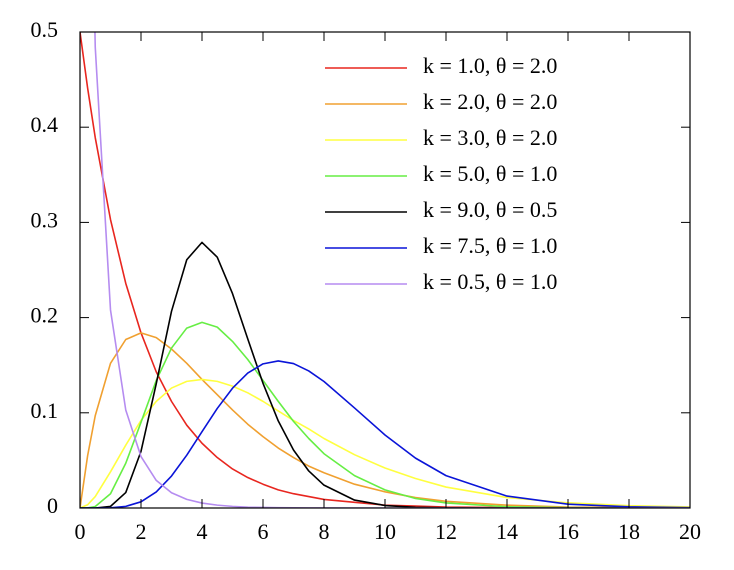 The image size is (734, 570). Describe the element at coordinates (45, 219) in the screenshot. I see `y-tick-label: 0.3` at that location.